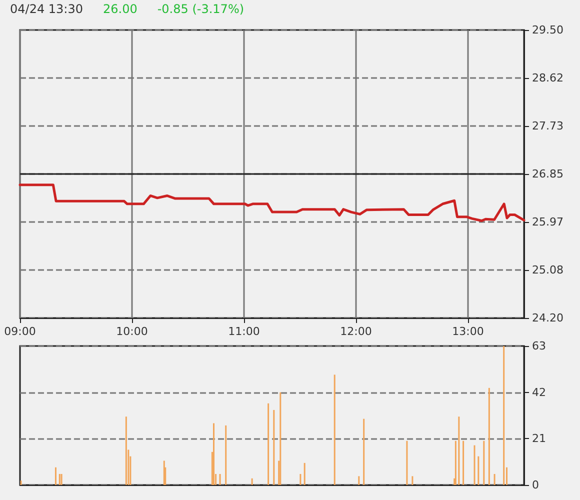  I want to click on x-tick-label: 12:00, so click(356, 331).